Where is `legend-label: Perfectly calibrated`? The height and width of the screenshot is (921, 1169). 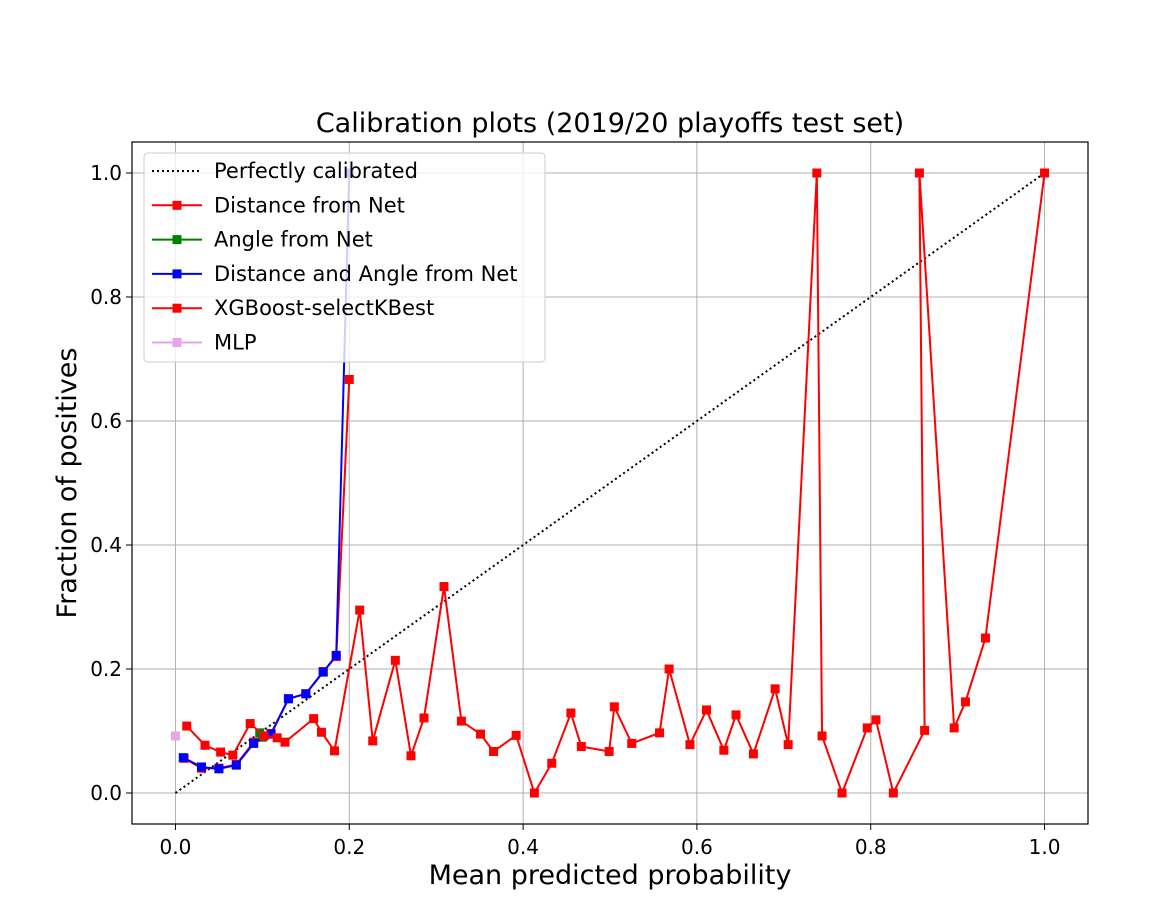
legend-label: Perfectly calibrated is located at coordinates (316, 171).